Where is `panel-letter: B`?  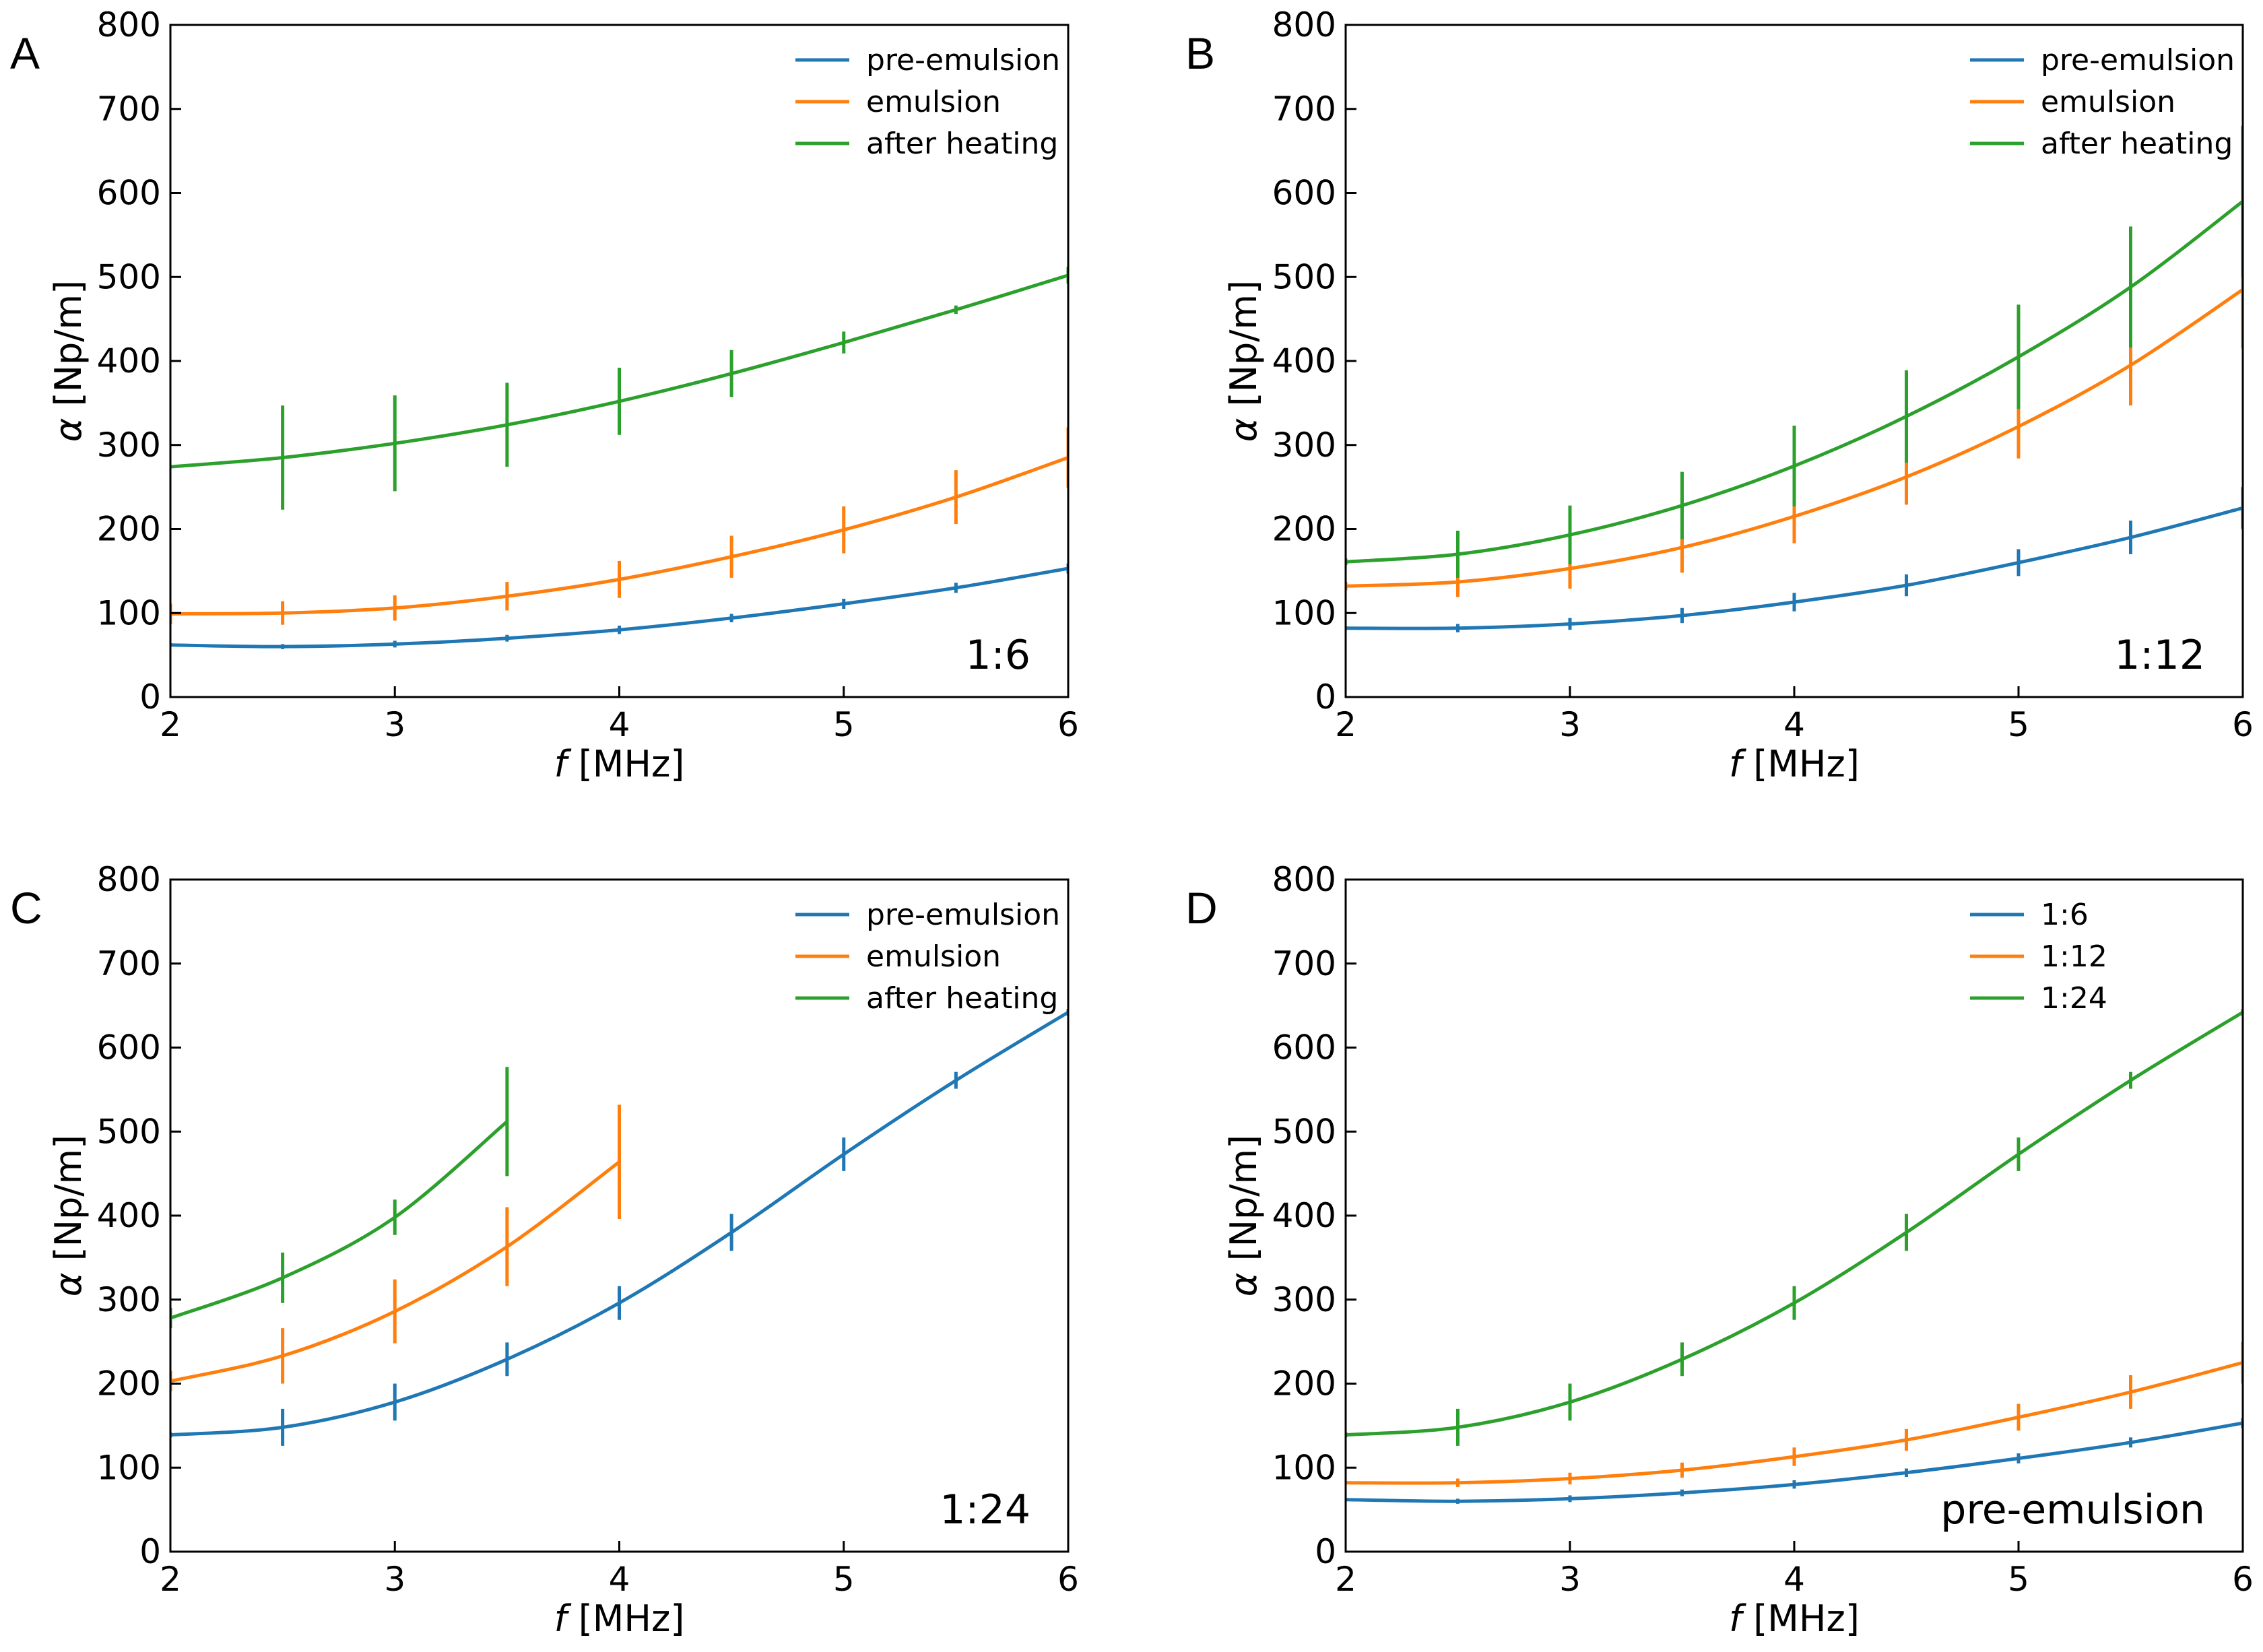
panel-letter: B is located at coordinates (1200, 53).